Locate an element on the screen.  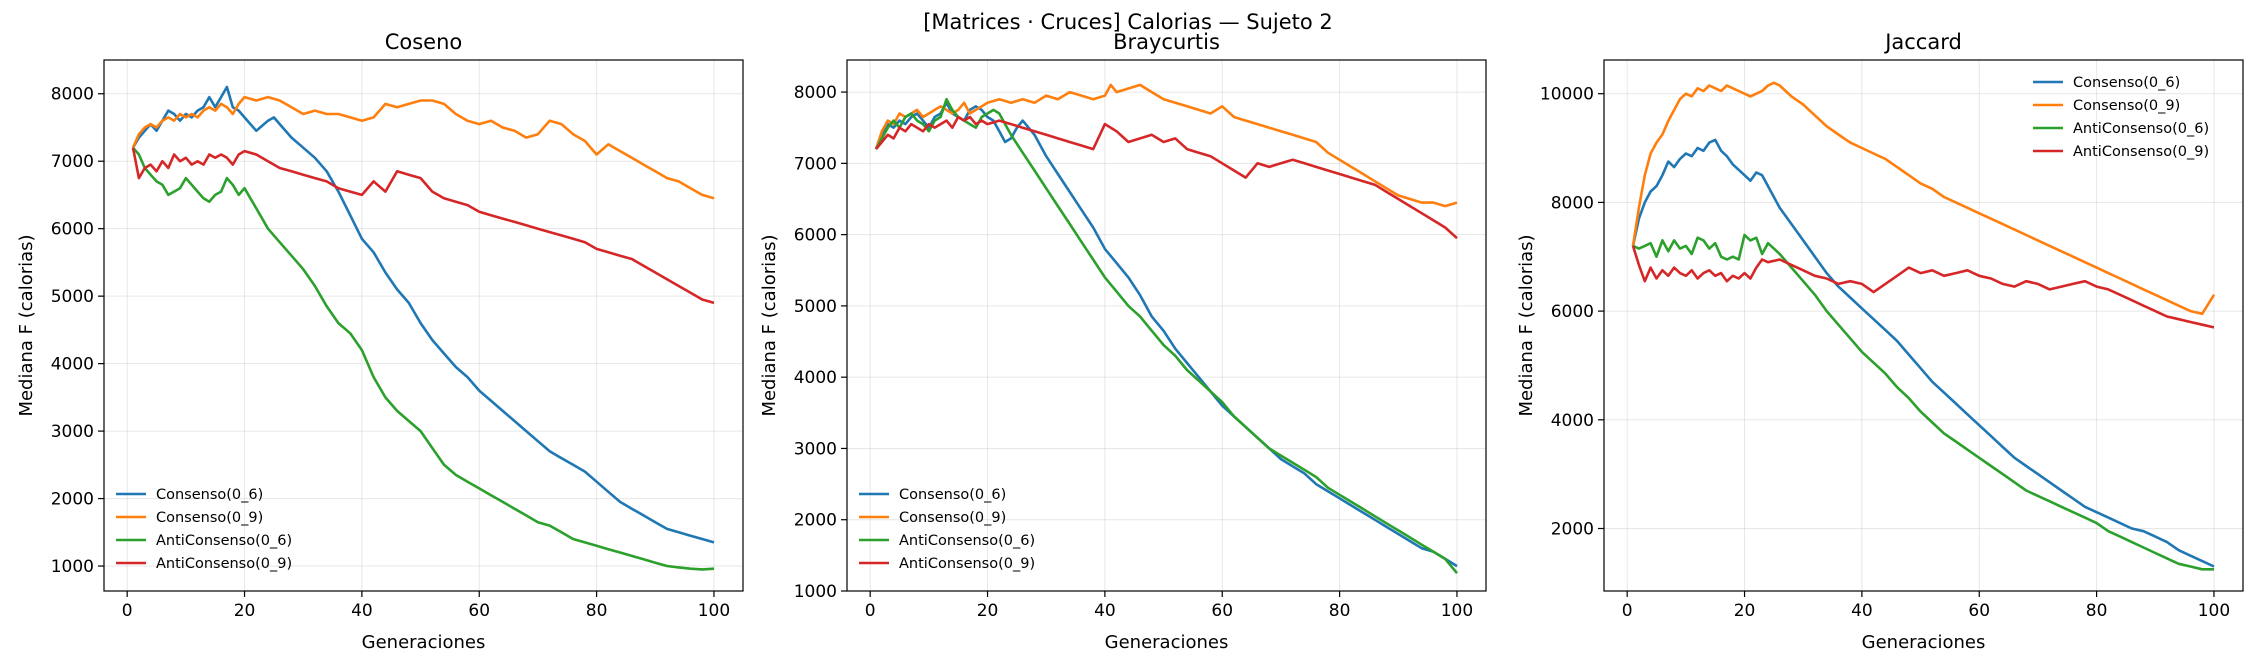
series-line-AntiConsenso(0_6) is located at coordinates (1923, 402).